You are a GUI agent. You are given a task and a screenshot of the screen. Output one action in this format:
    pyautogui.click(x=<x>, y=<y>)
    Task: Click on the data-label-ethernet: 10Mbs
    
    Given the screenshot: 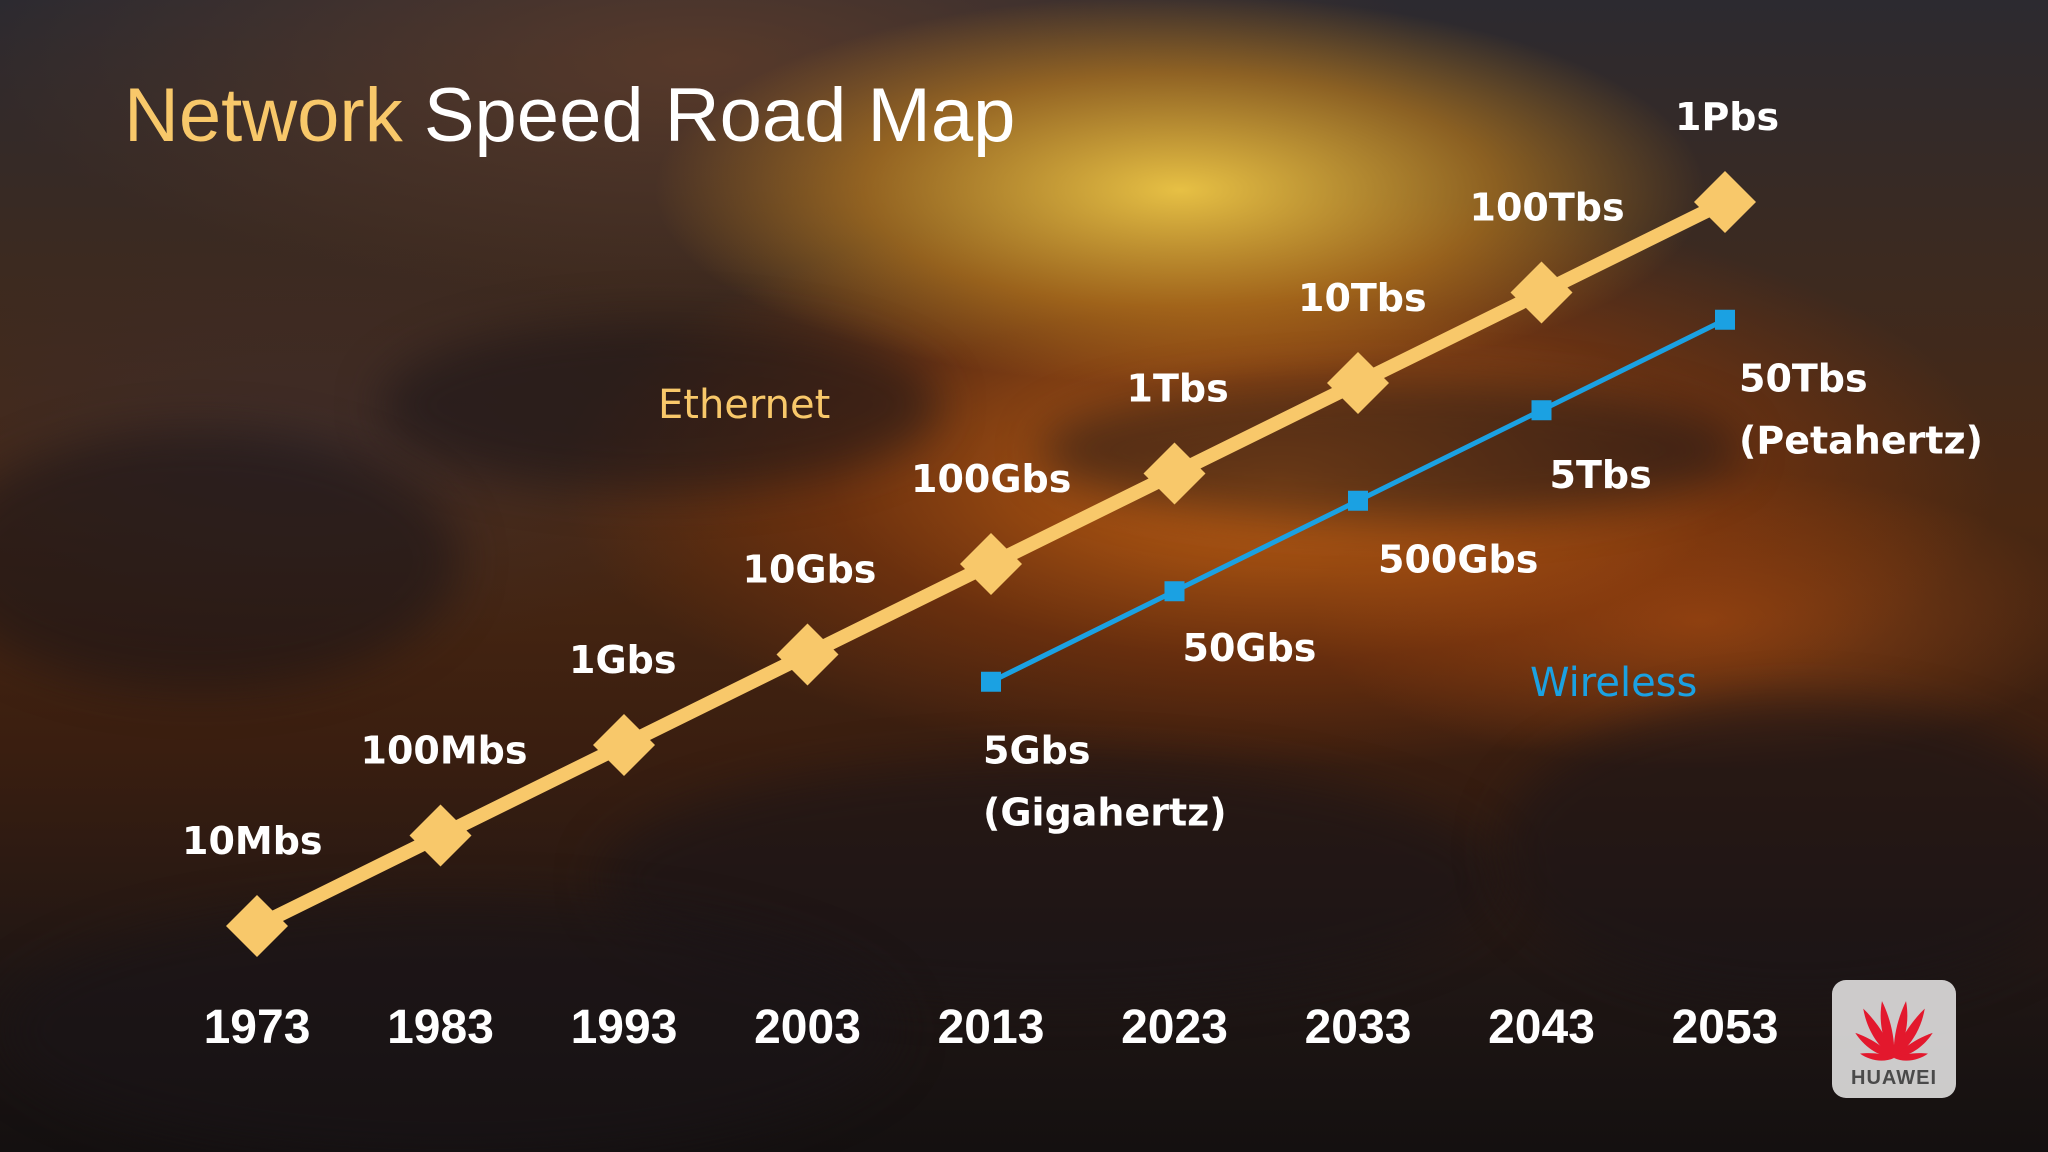 What is the action you would take?
    pyautogui.click(x=252, y=841)
    